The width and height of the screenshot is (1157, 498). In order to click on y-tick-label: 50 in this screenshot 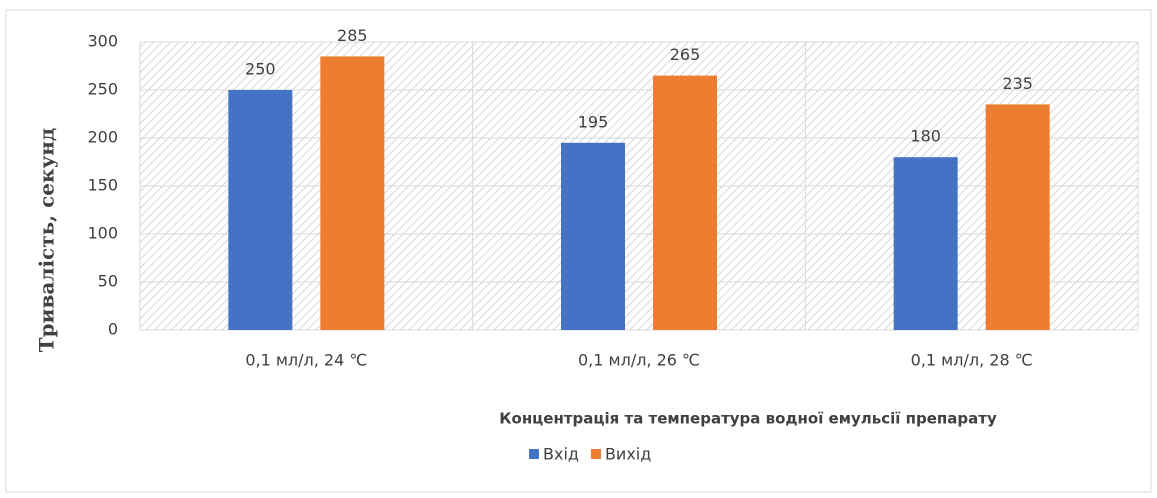, I will do `click(108, 281)`.